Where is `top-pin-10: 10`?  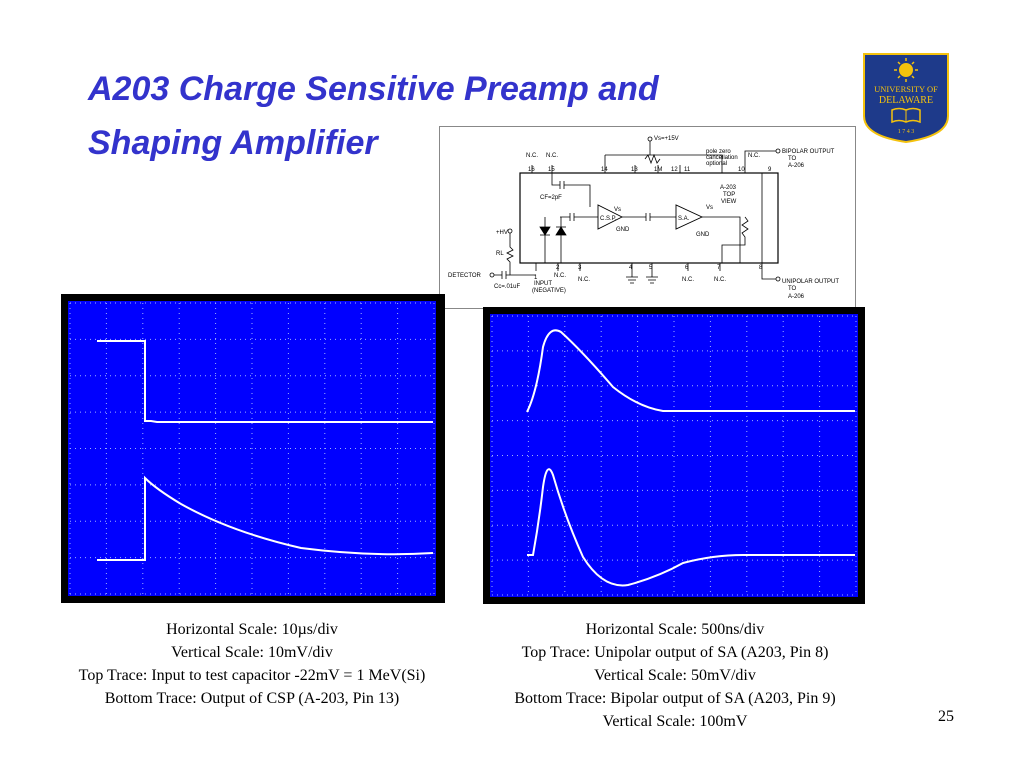
top-pin-10: 10 is located at coordinates (741, 170).